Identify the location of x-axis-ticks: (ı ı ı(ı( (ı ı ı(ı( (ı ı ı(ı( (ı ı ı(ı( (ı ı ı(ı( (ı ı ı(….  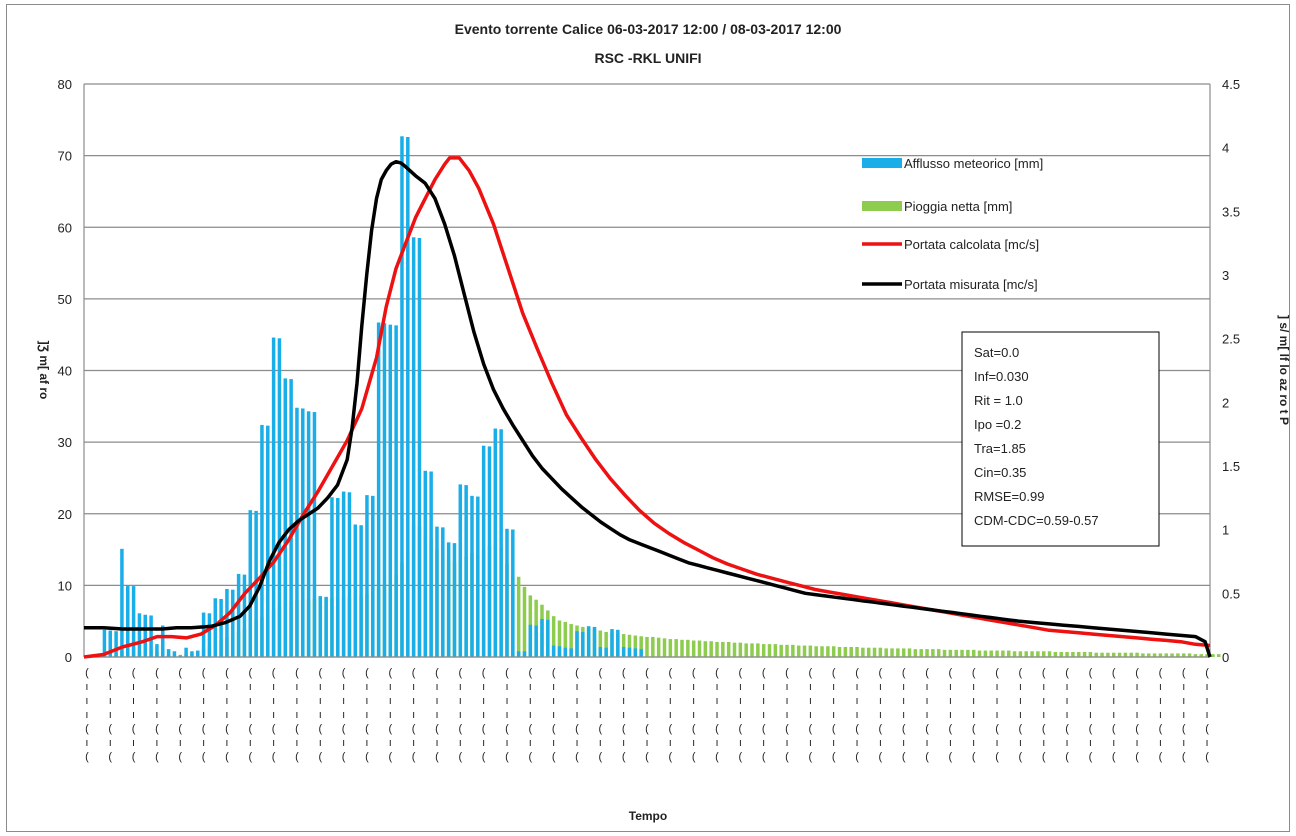
(647, 715).